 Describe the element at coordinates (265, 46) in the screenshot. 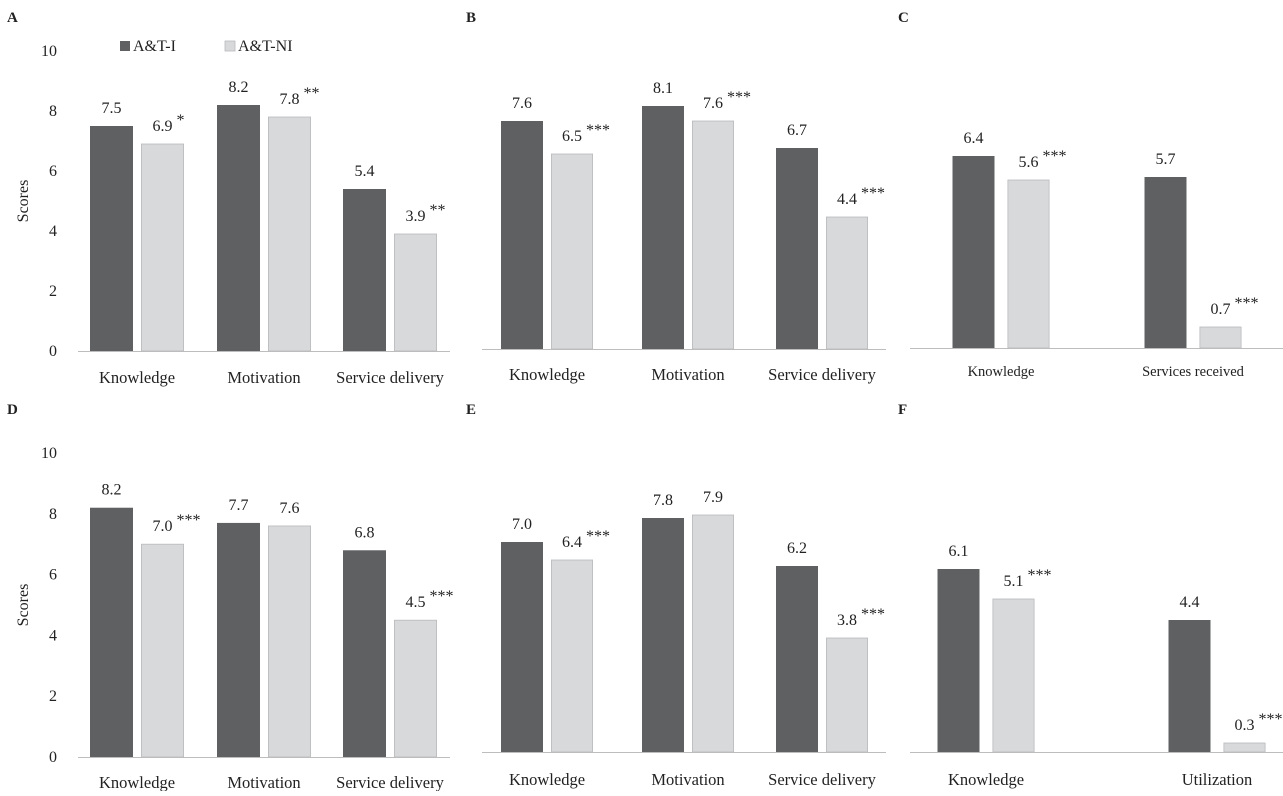

I see `legend-label-a-t-ni: A&T-NI` at that location.